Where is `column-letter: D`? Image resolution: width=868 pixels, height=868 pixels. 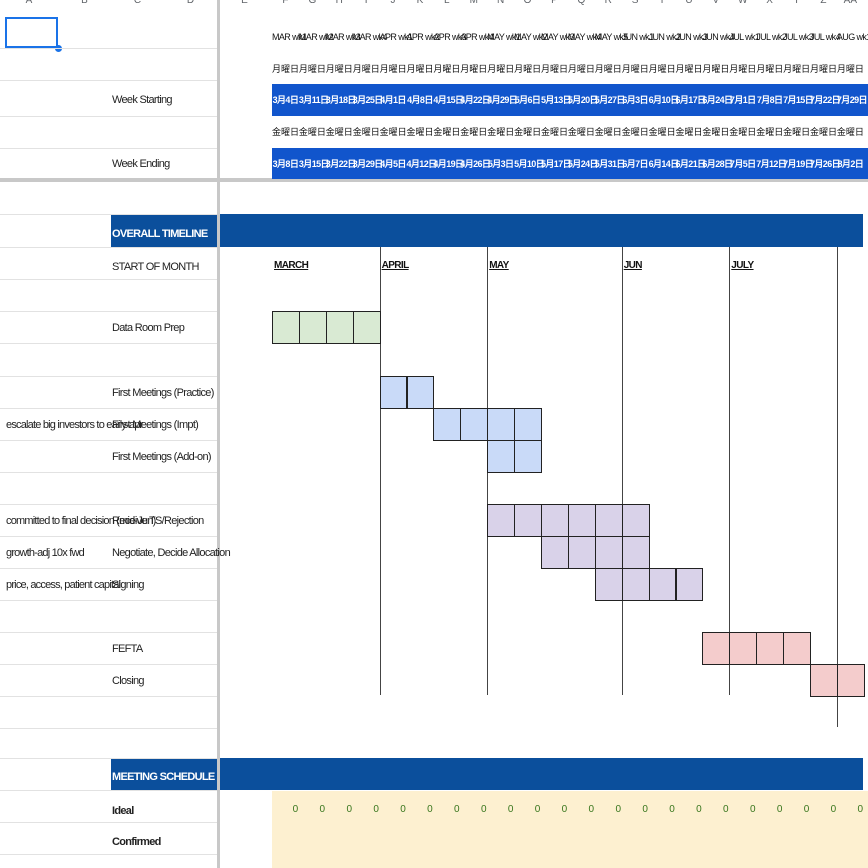
column-letter: D is located at coordinates (190, 3).